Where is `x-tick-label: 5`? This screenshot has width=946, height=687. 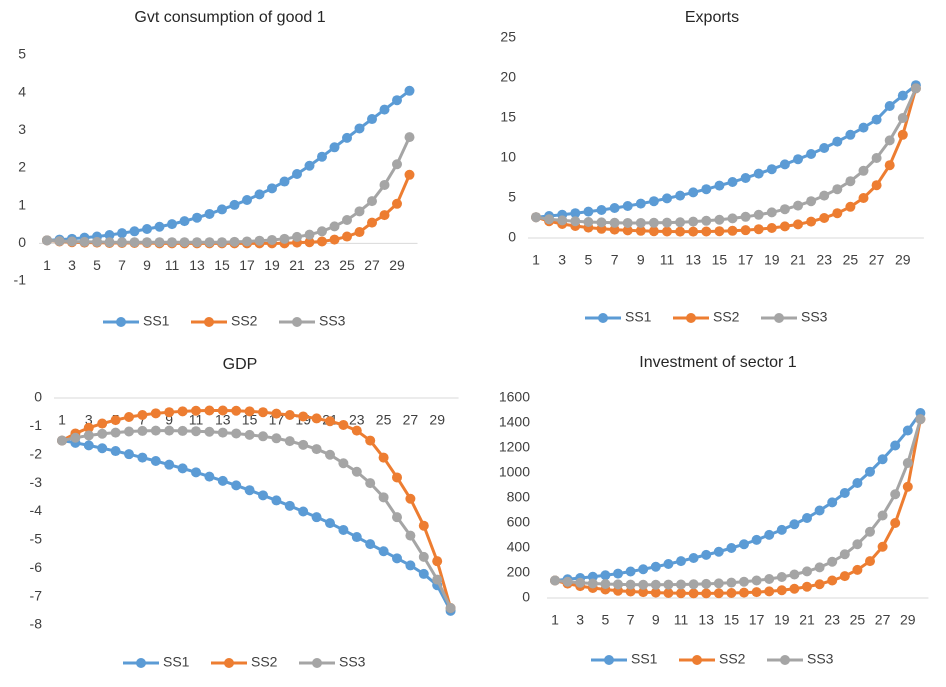
x-tick-label: 5 is located at coordinates (97, 265).